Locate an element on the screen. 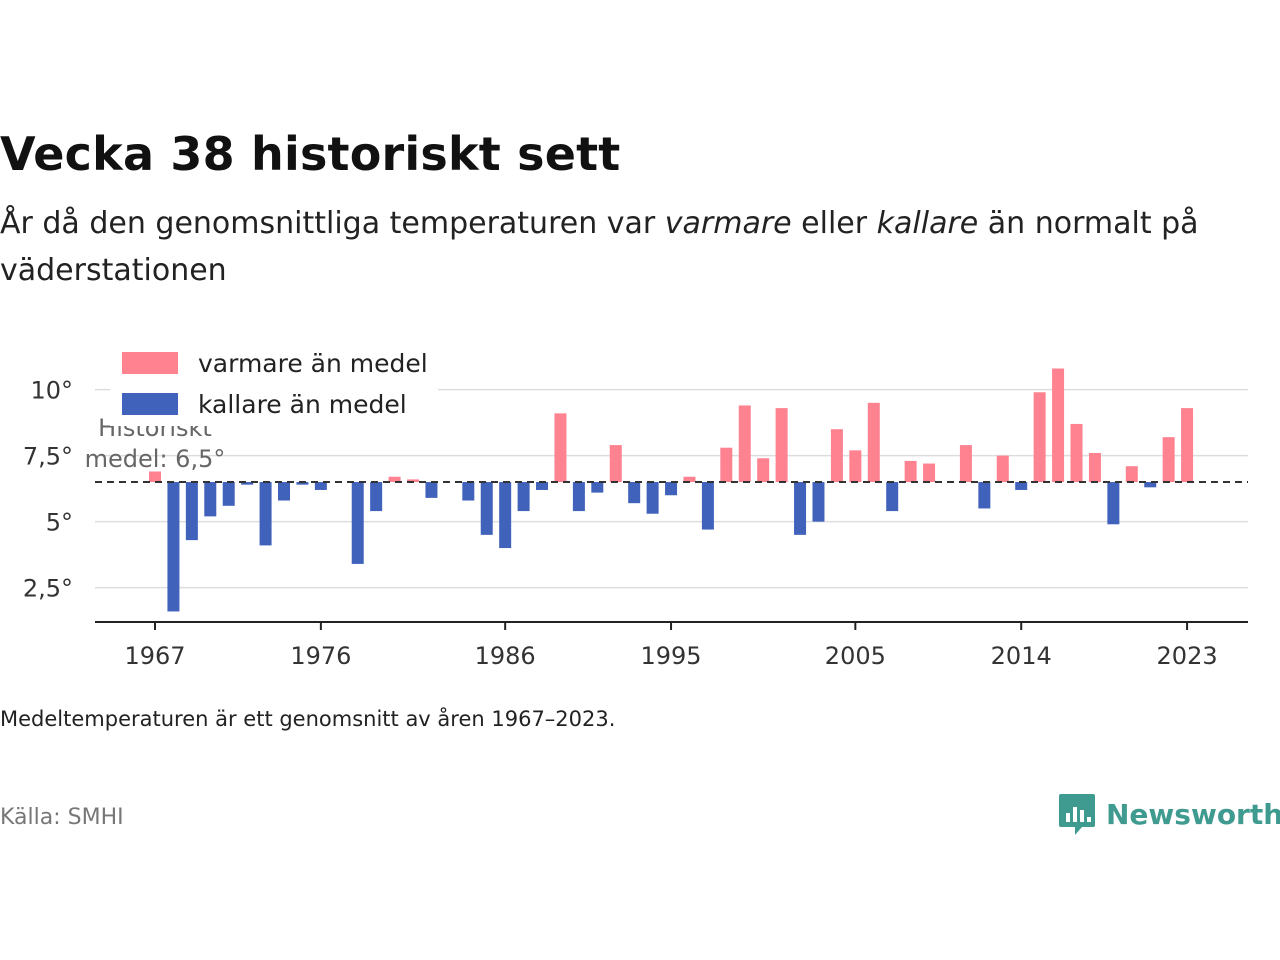 The height and width of the screenshot is (960, 1280). subtitle-part: än normalt på väderstationen is located at coordinates (599, 247).